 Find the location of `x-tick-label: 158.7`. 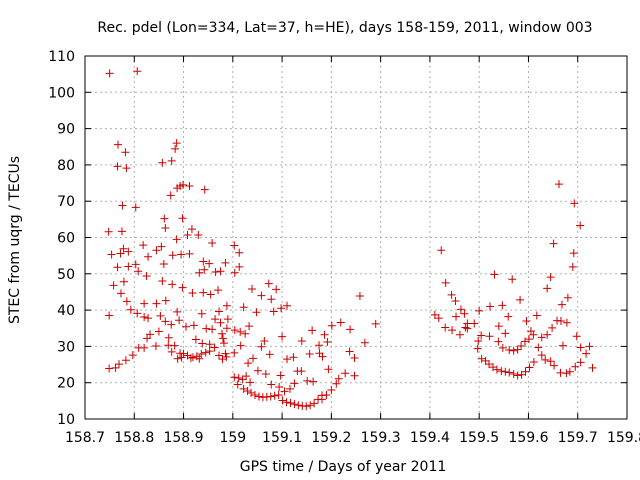

x-tick-label: 158.7 is located at coordinates (85, 438).